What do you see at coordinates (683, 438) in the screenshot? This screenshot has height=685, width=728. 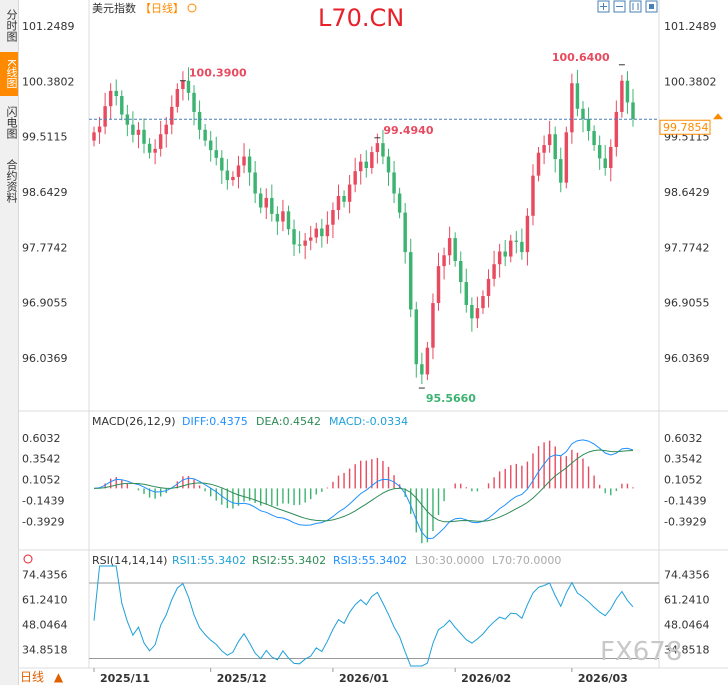 I see `macd-tick-right: 0.6032` at bounding box center [683, 438].